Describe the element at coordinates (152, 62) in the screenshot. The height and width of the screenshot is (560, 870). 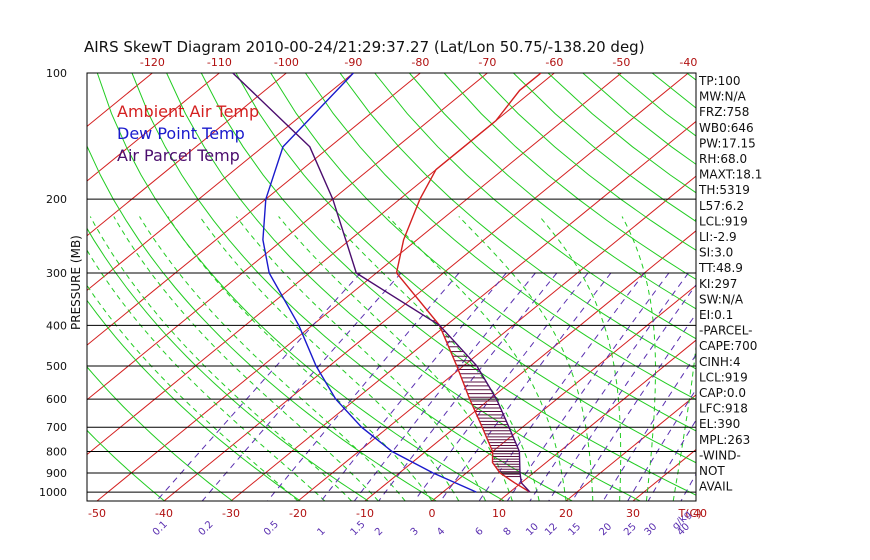
I see `temp-top-tick-label: -120` at that location.